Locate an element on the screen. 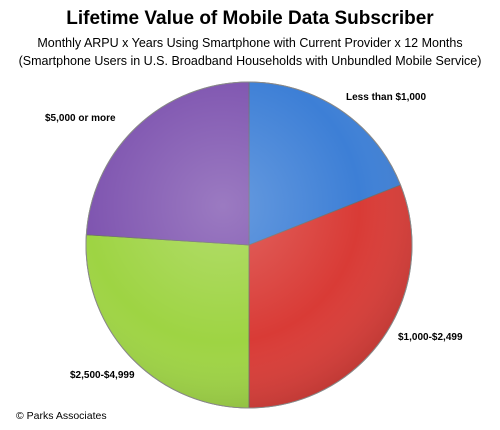 The image size is (500, 430). source-credit: © Parks Associates is located at coordinates (61, 416).